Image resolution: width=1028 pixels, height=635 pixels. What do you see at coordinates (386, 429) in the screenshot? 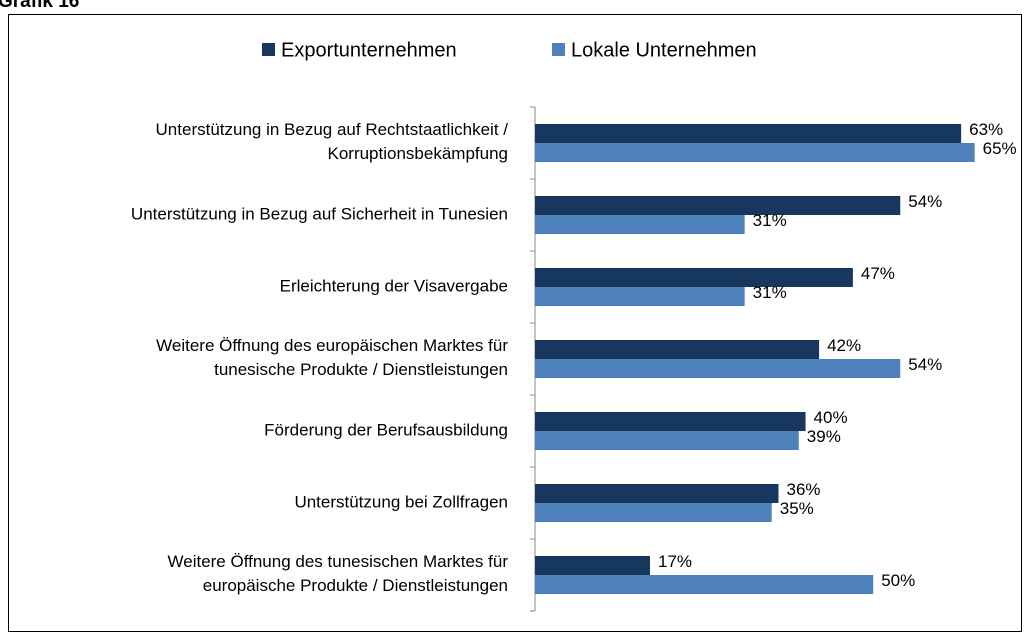
I see `category-label: Förderung der Berufsausbildung` at bounding box center [386, 429].